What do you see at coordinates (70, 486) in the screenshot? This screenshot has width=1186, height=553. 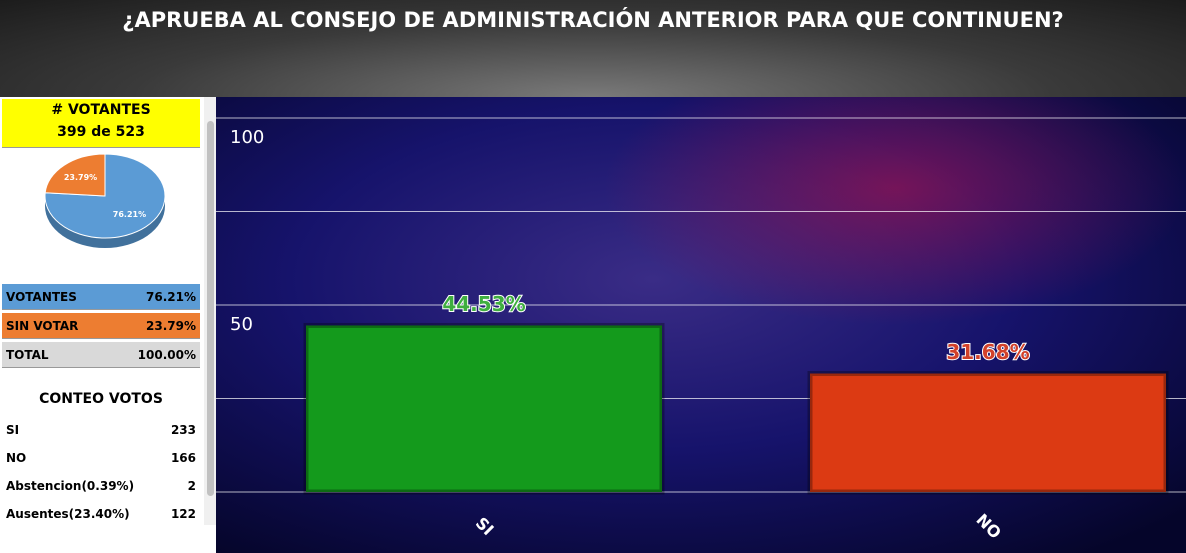 I see `count-label: Abstencion(0.39%)` at bounding box center [70, 486].